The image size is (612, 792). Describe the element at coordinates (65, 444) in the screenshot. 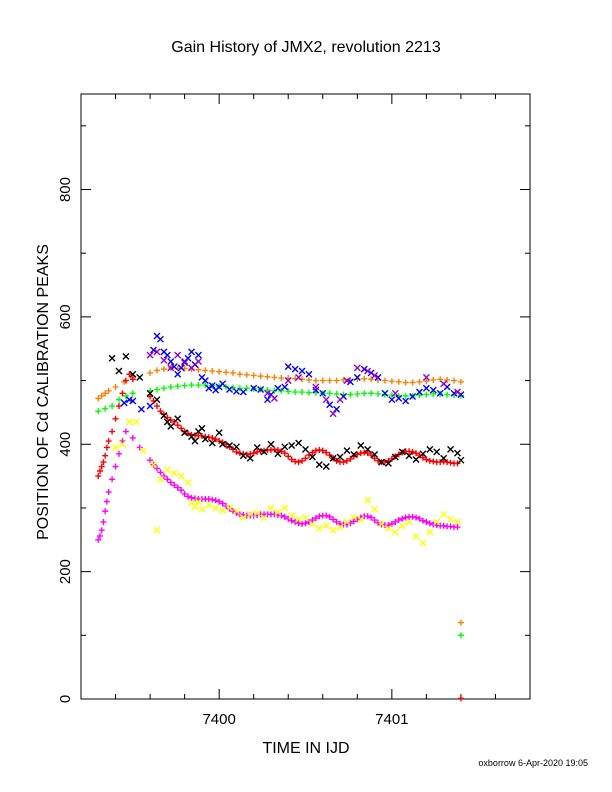

I see `y-tick-label: 400` at that location.